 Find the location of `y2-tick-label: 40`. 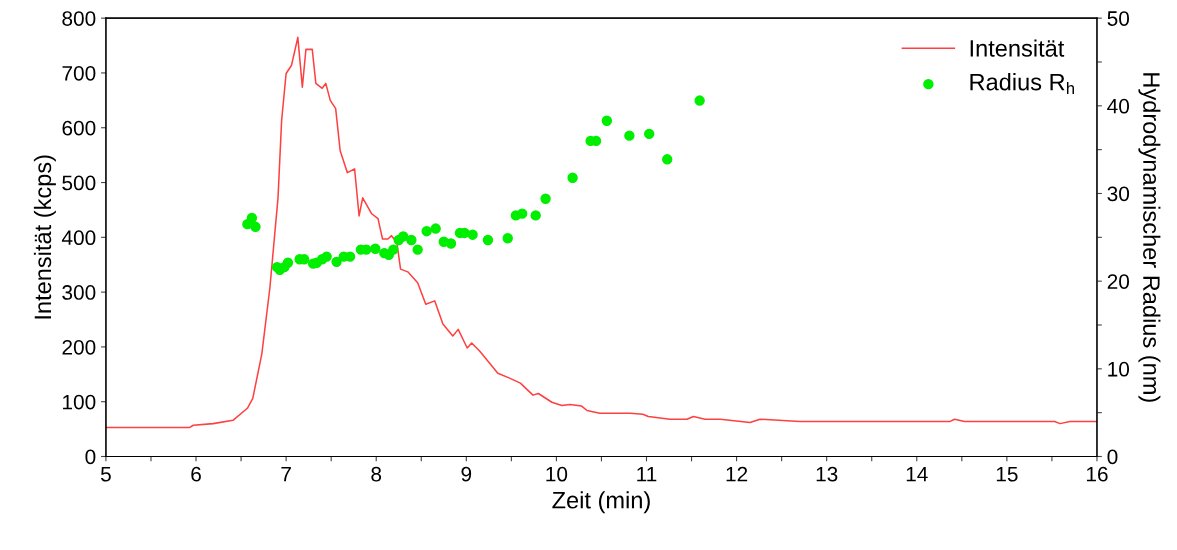

y2-tick-label: 40 is located at coordinates (1118, 106).